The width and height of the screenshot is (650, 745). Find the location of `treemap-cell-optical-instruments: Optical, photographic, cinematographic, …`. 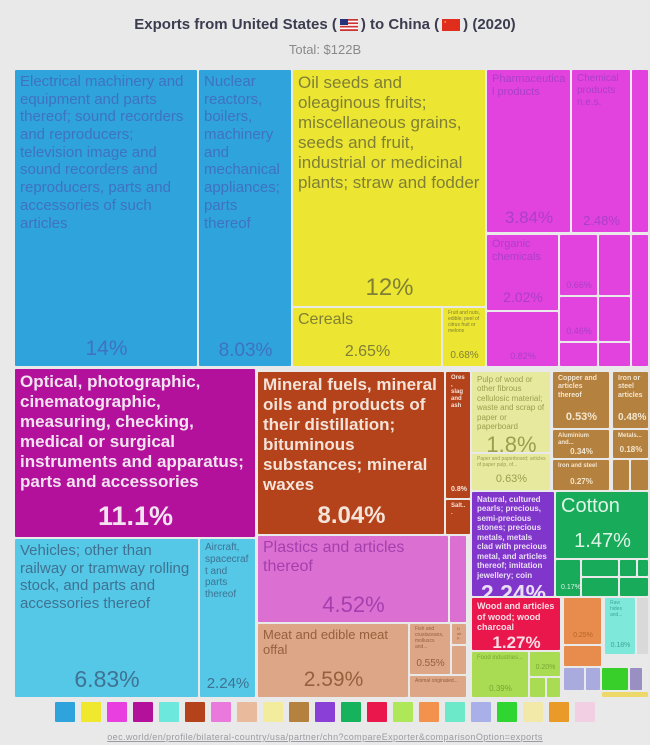

treemap-cell-optical-instruments: Optical, photographic, cinematographic, … is located at coordinates (135, 453).